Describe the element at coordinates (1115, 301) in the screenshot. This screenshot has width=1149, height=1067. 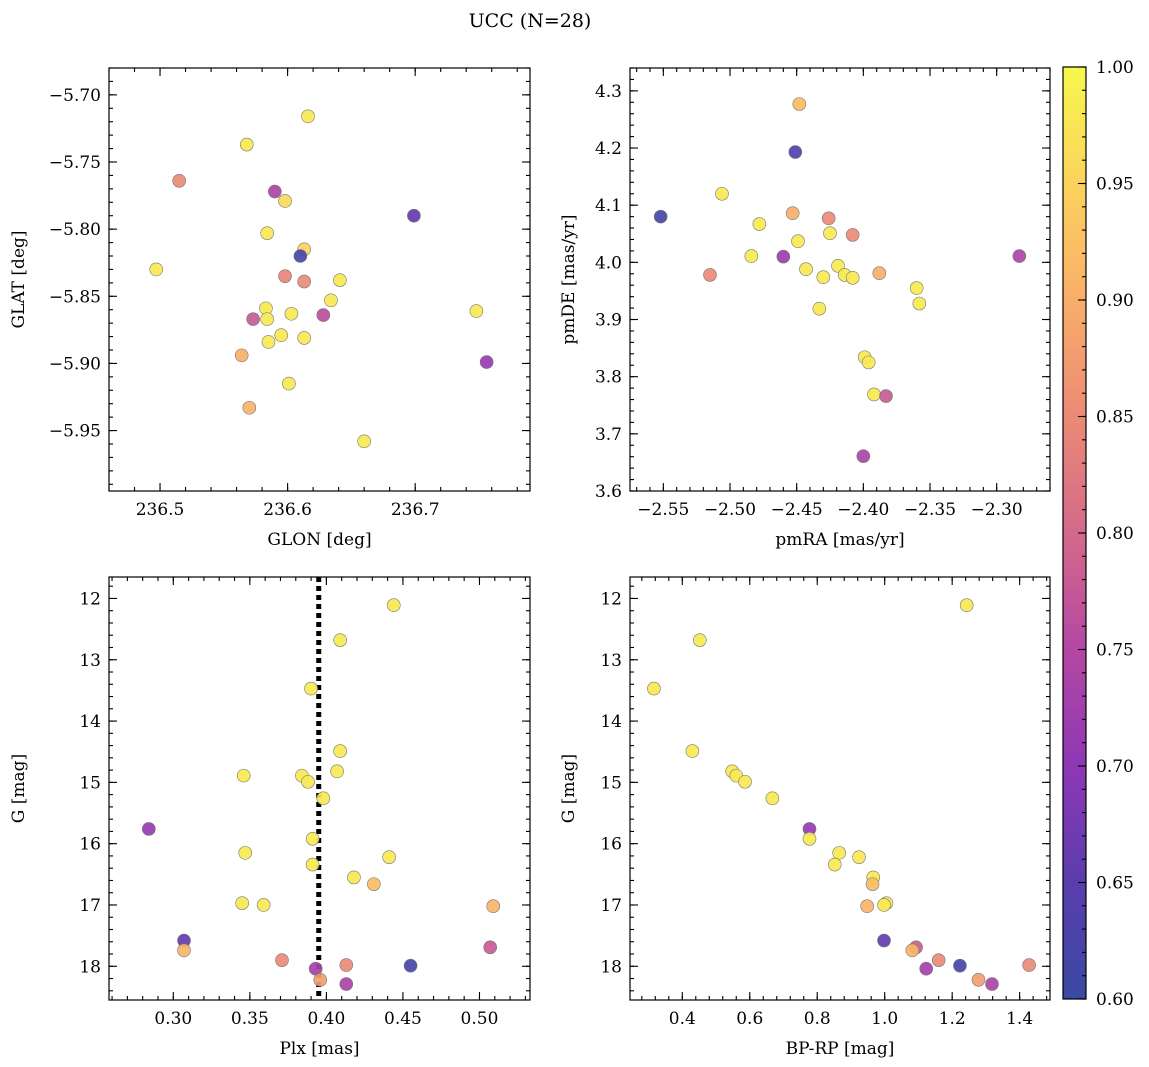
I see `colorbar-tick-label: 0.90` at that location.